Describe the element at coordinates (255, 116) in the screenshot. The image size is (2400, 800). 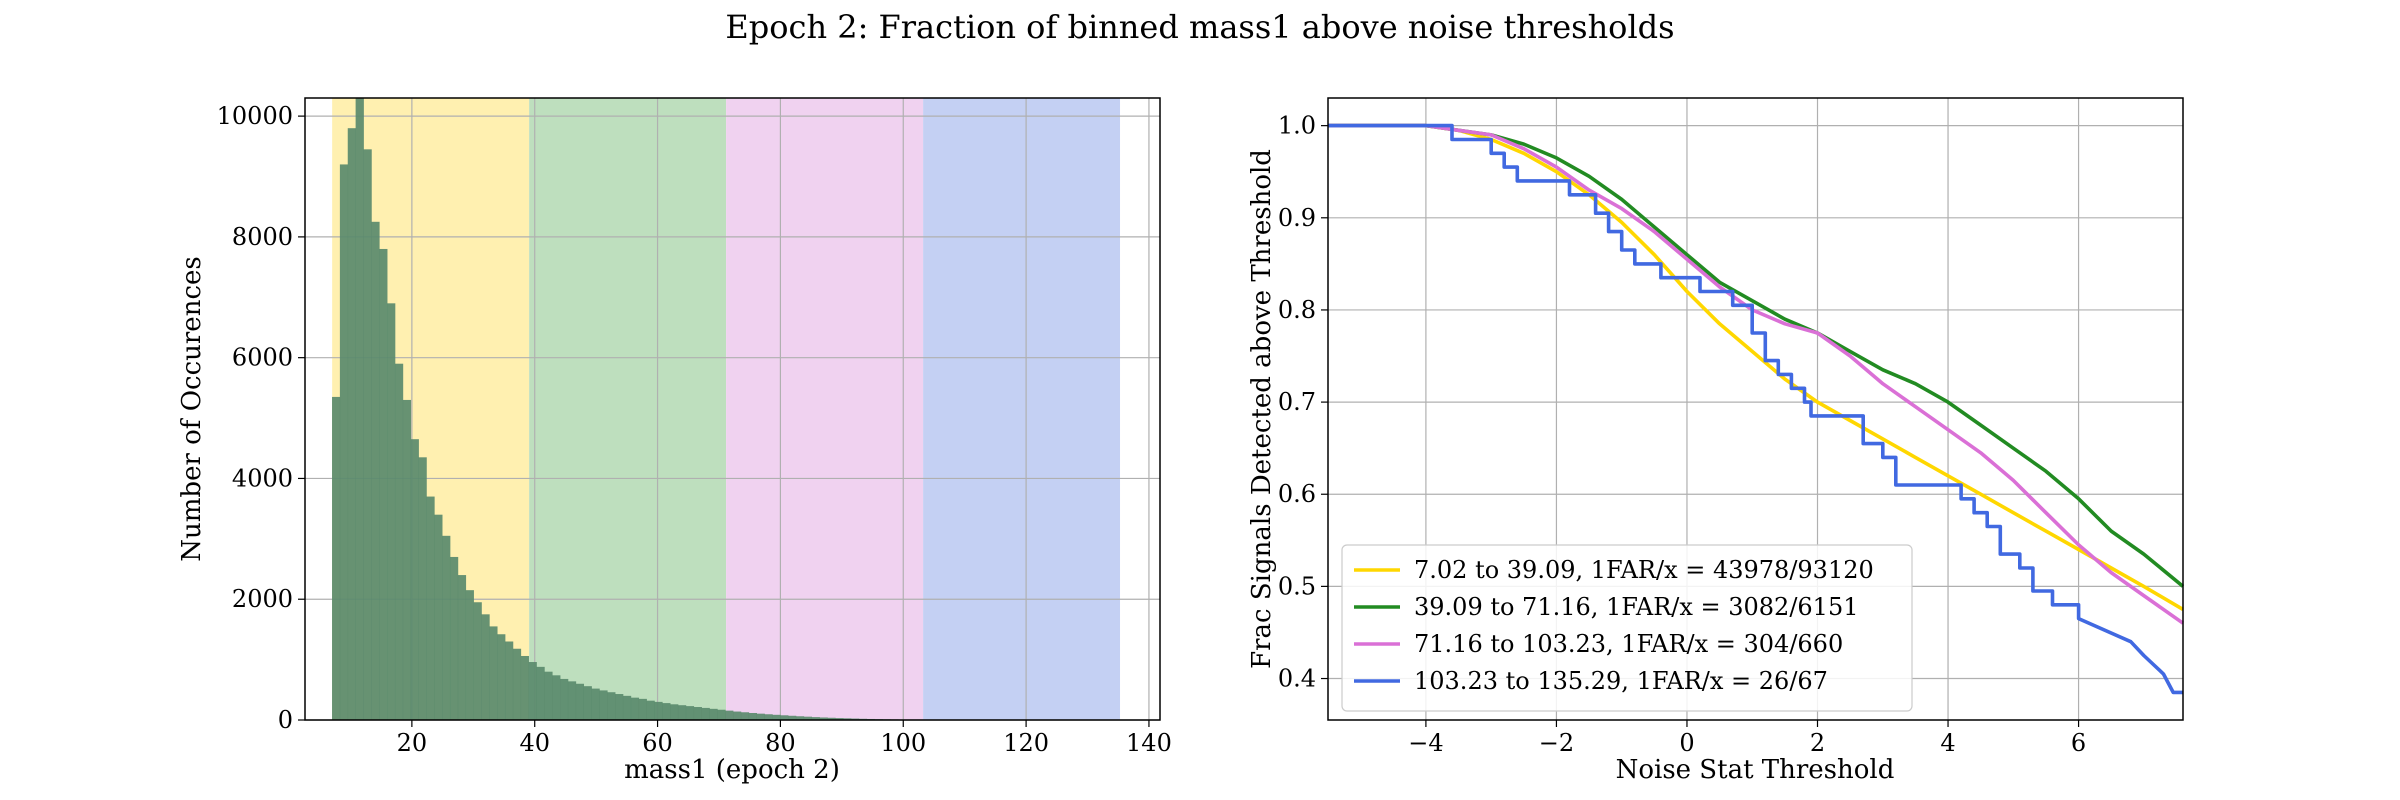
I see `y-tick-label: 10000` at that location.